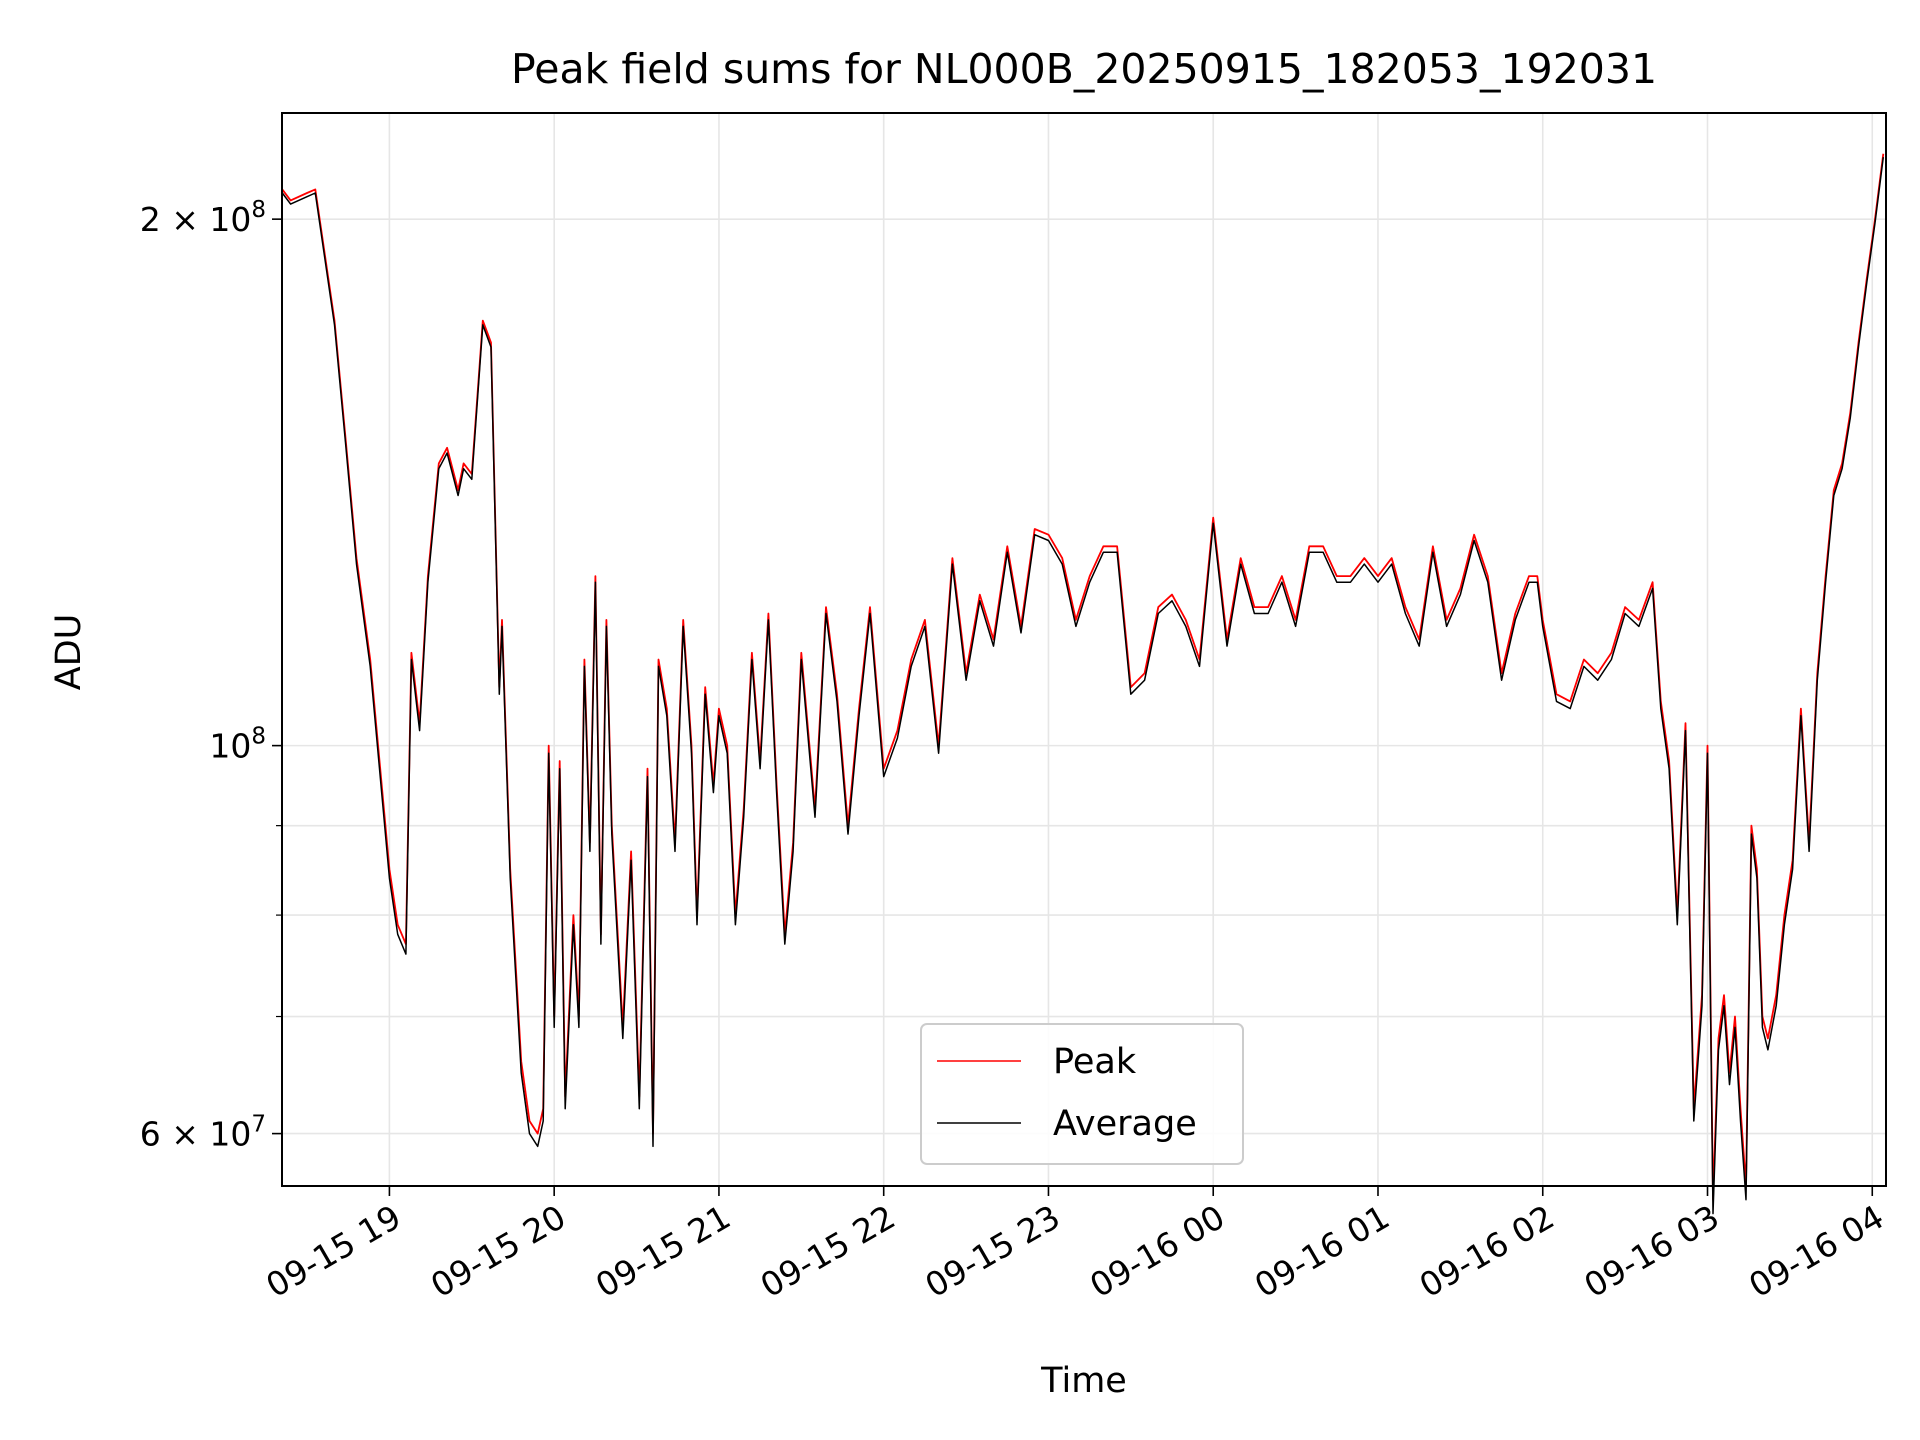 The height and width of the screenshot is (1440, 1920). Describe the element at coordinates (203, 218) in the screenshot. I see `y-tick-label: 2 × 108` at that location.